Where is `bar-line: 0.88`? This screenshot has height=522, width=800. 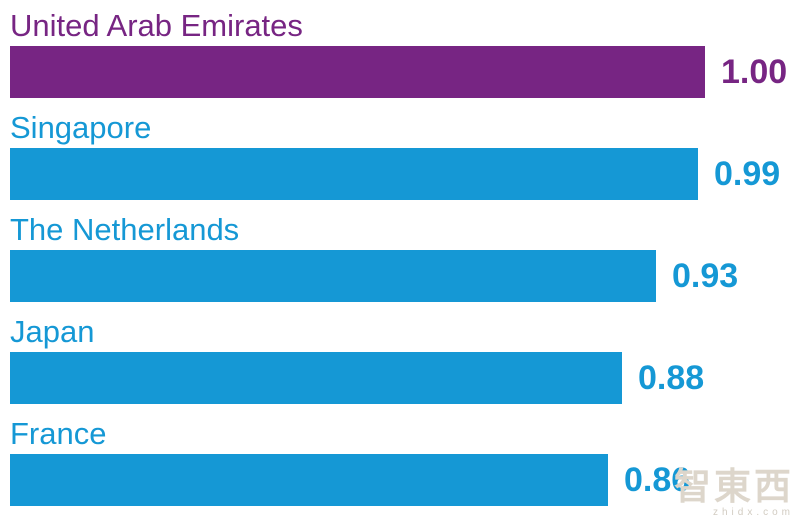
bar-line: 0.88 is located at coordinates (405, 378).